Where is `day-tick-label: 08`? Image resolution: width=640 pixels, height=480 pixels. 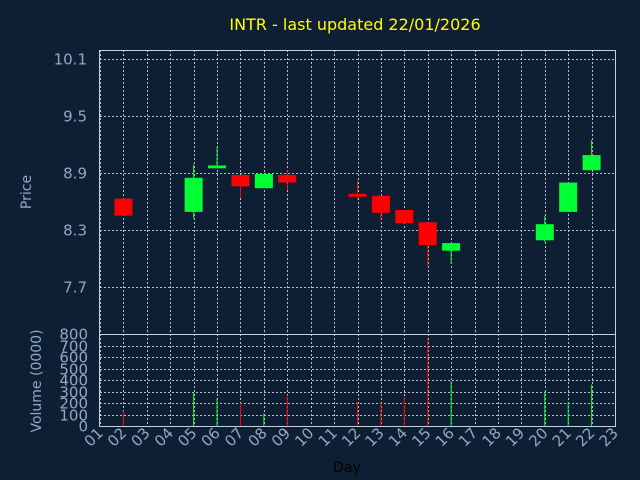
day-tick-label: 08 is located at coordinates (257, 437).